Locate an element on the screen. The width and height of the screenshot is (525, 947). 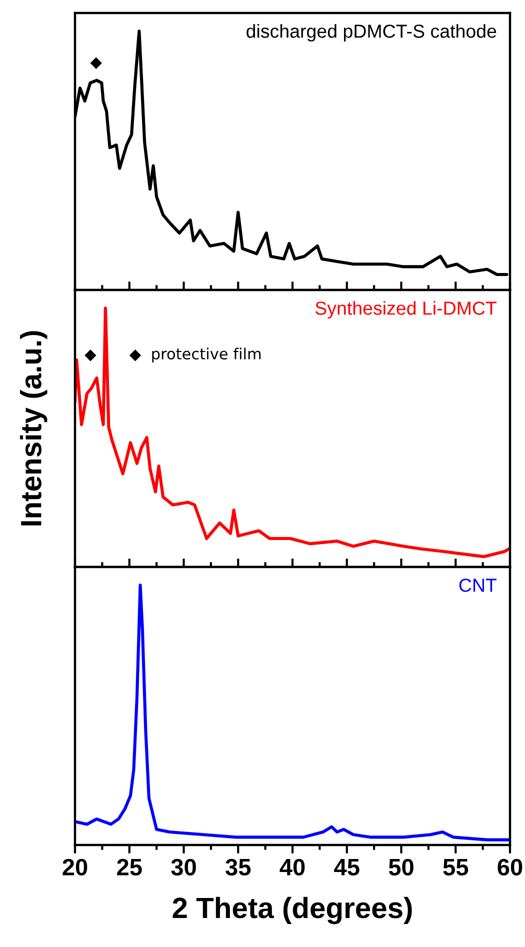
x-tick-label: 20 is located at coordinates (75, 867).